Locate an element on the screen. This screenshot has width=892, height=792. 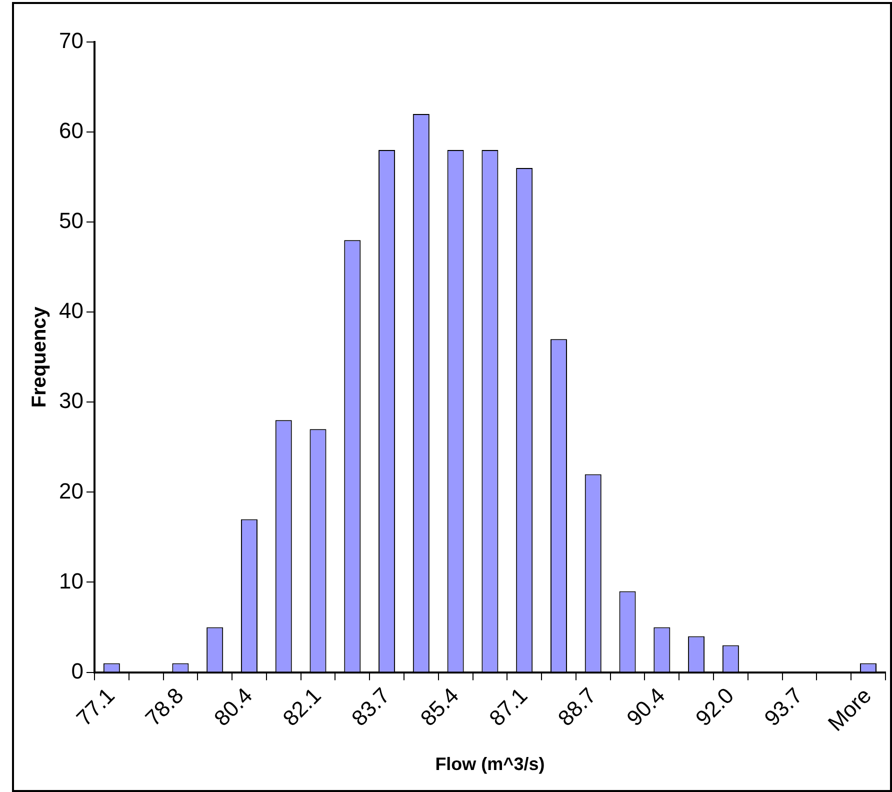
y-tick-label: 70 is located at coordinates (71, 41).